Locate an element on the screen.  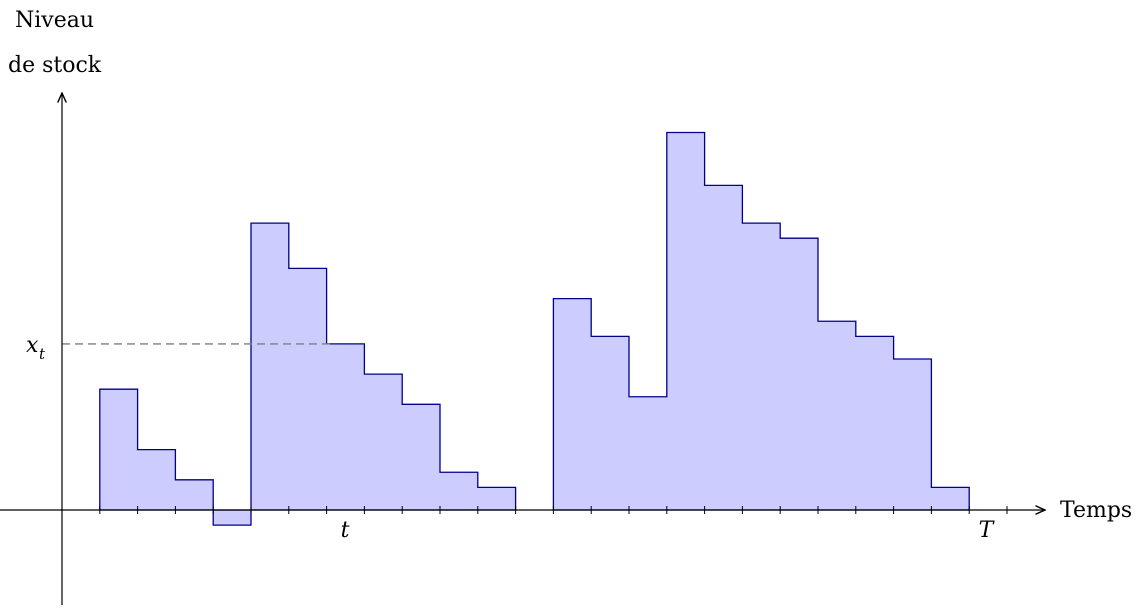
tick-label-t: t is located at coordinates (345, 530).